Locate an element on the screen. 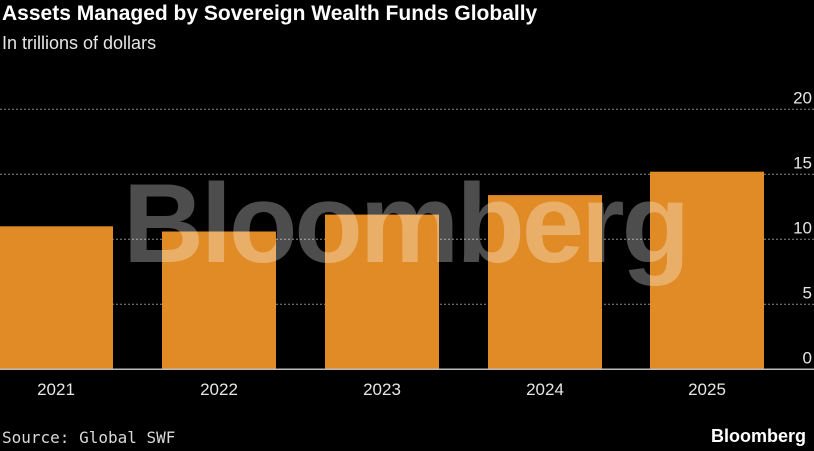  y-tick-label: 20 is located at coordinates (802, 97).